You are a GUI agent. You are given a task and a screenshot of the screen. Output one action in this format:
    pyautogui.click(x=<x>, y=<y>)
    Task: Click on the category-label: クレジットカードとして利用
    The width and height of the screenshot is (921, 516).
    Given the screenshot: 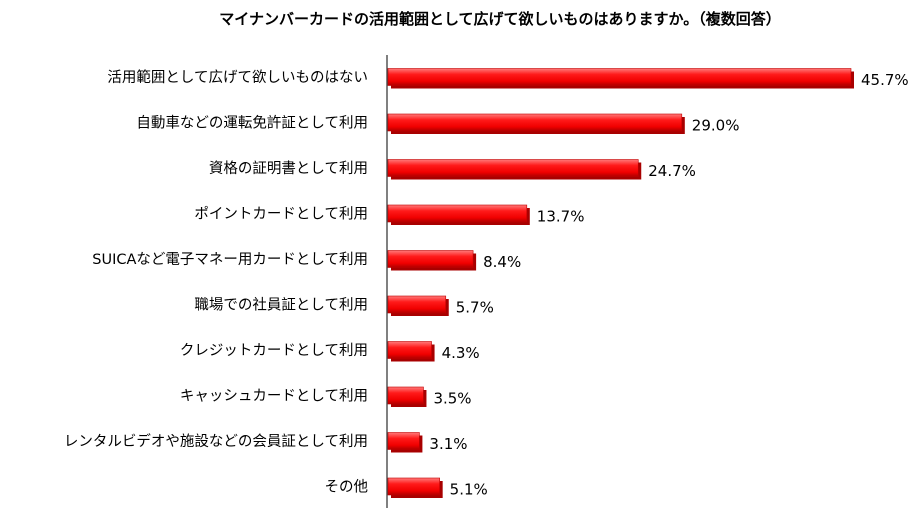 What is the action you would take?
    pyautogui.click(x=274, y=350)
    